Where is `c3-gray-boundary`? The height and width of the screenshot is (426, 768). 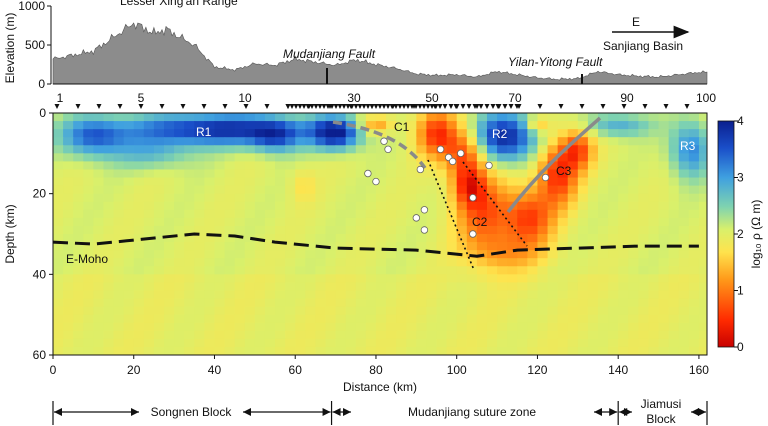 c3-gray-boundary is located at coordinates (554, 165).